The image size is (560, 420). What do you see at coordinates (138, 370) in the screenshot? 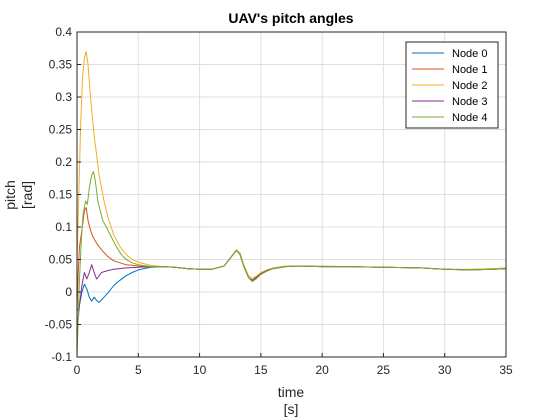
I see `x-tick-label: 5` at bounding box center [138, 370].